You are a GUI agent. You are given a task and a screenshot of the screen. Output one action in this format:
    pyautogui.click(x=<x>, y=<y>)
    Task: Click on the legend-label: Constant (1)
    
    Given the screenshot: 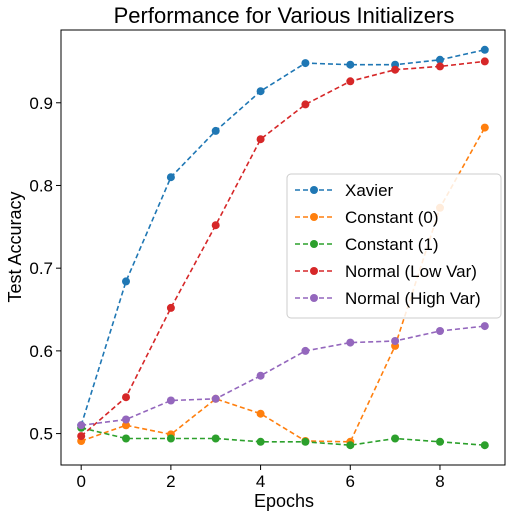 What is the action you would take?
    pyautogui.click(x=392, y=244)
    